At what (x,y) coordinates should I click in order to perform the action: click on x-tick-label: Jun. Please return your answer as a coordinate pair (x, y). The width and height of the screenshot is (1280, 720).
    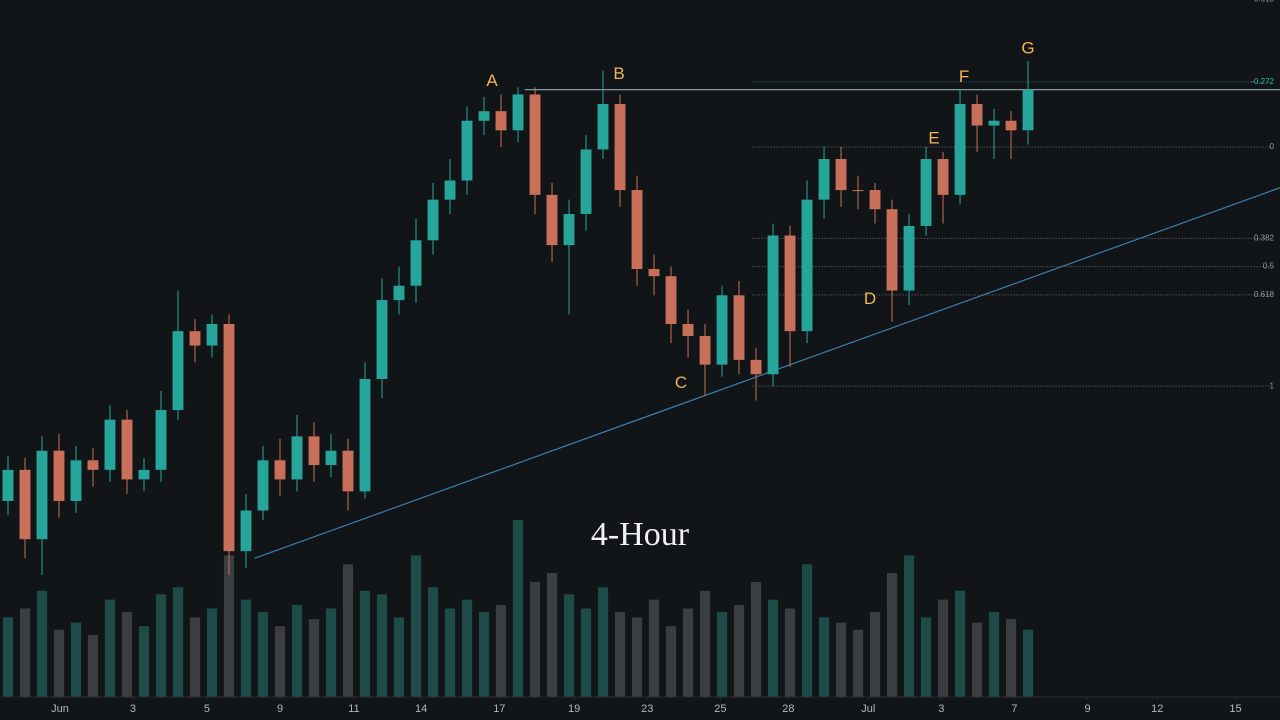
    Looking at the image, I should click on (60, 709).